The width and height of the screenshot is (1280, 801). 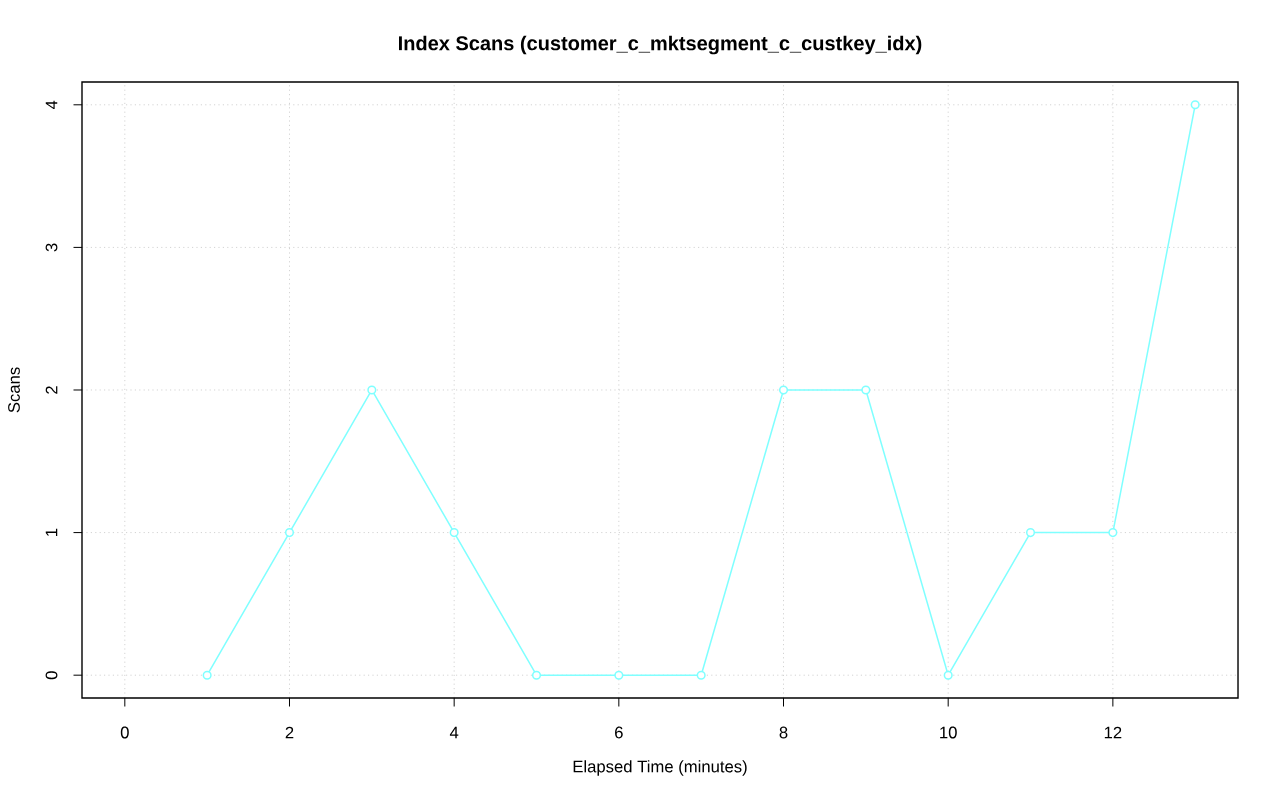 I want to click on x-tick-label: 12, so click(x=1113, y=732).